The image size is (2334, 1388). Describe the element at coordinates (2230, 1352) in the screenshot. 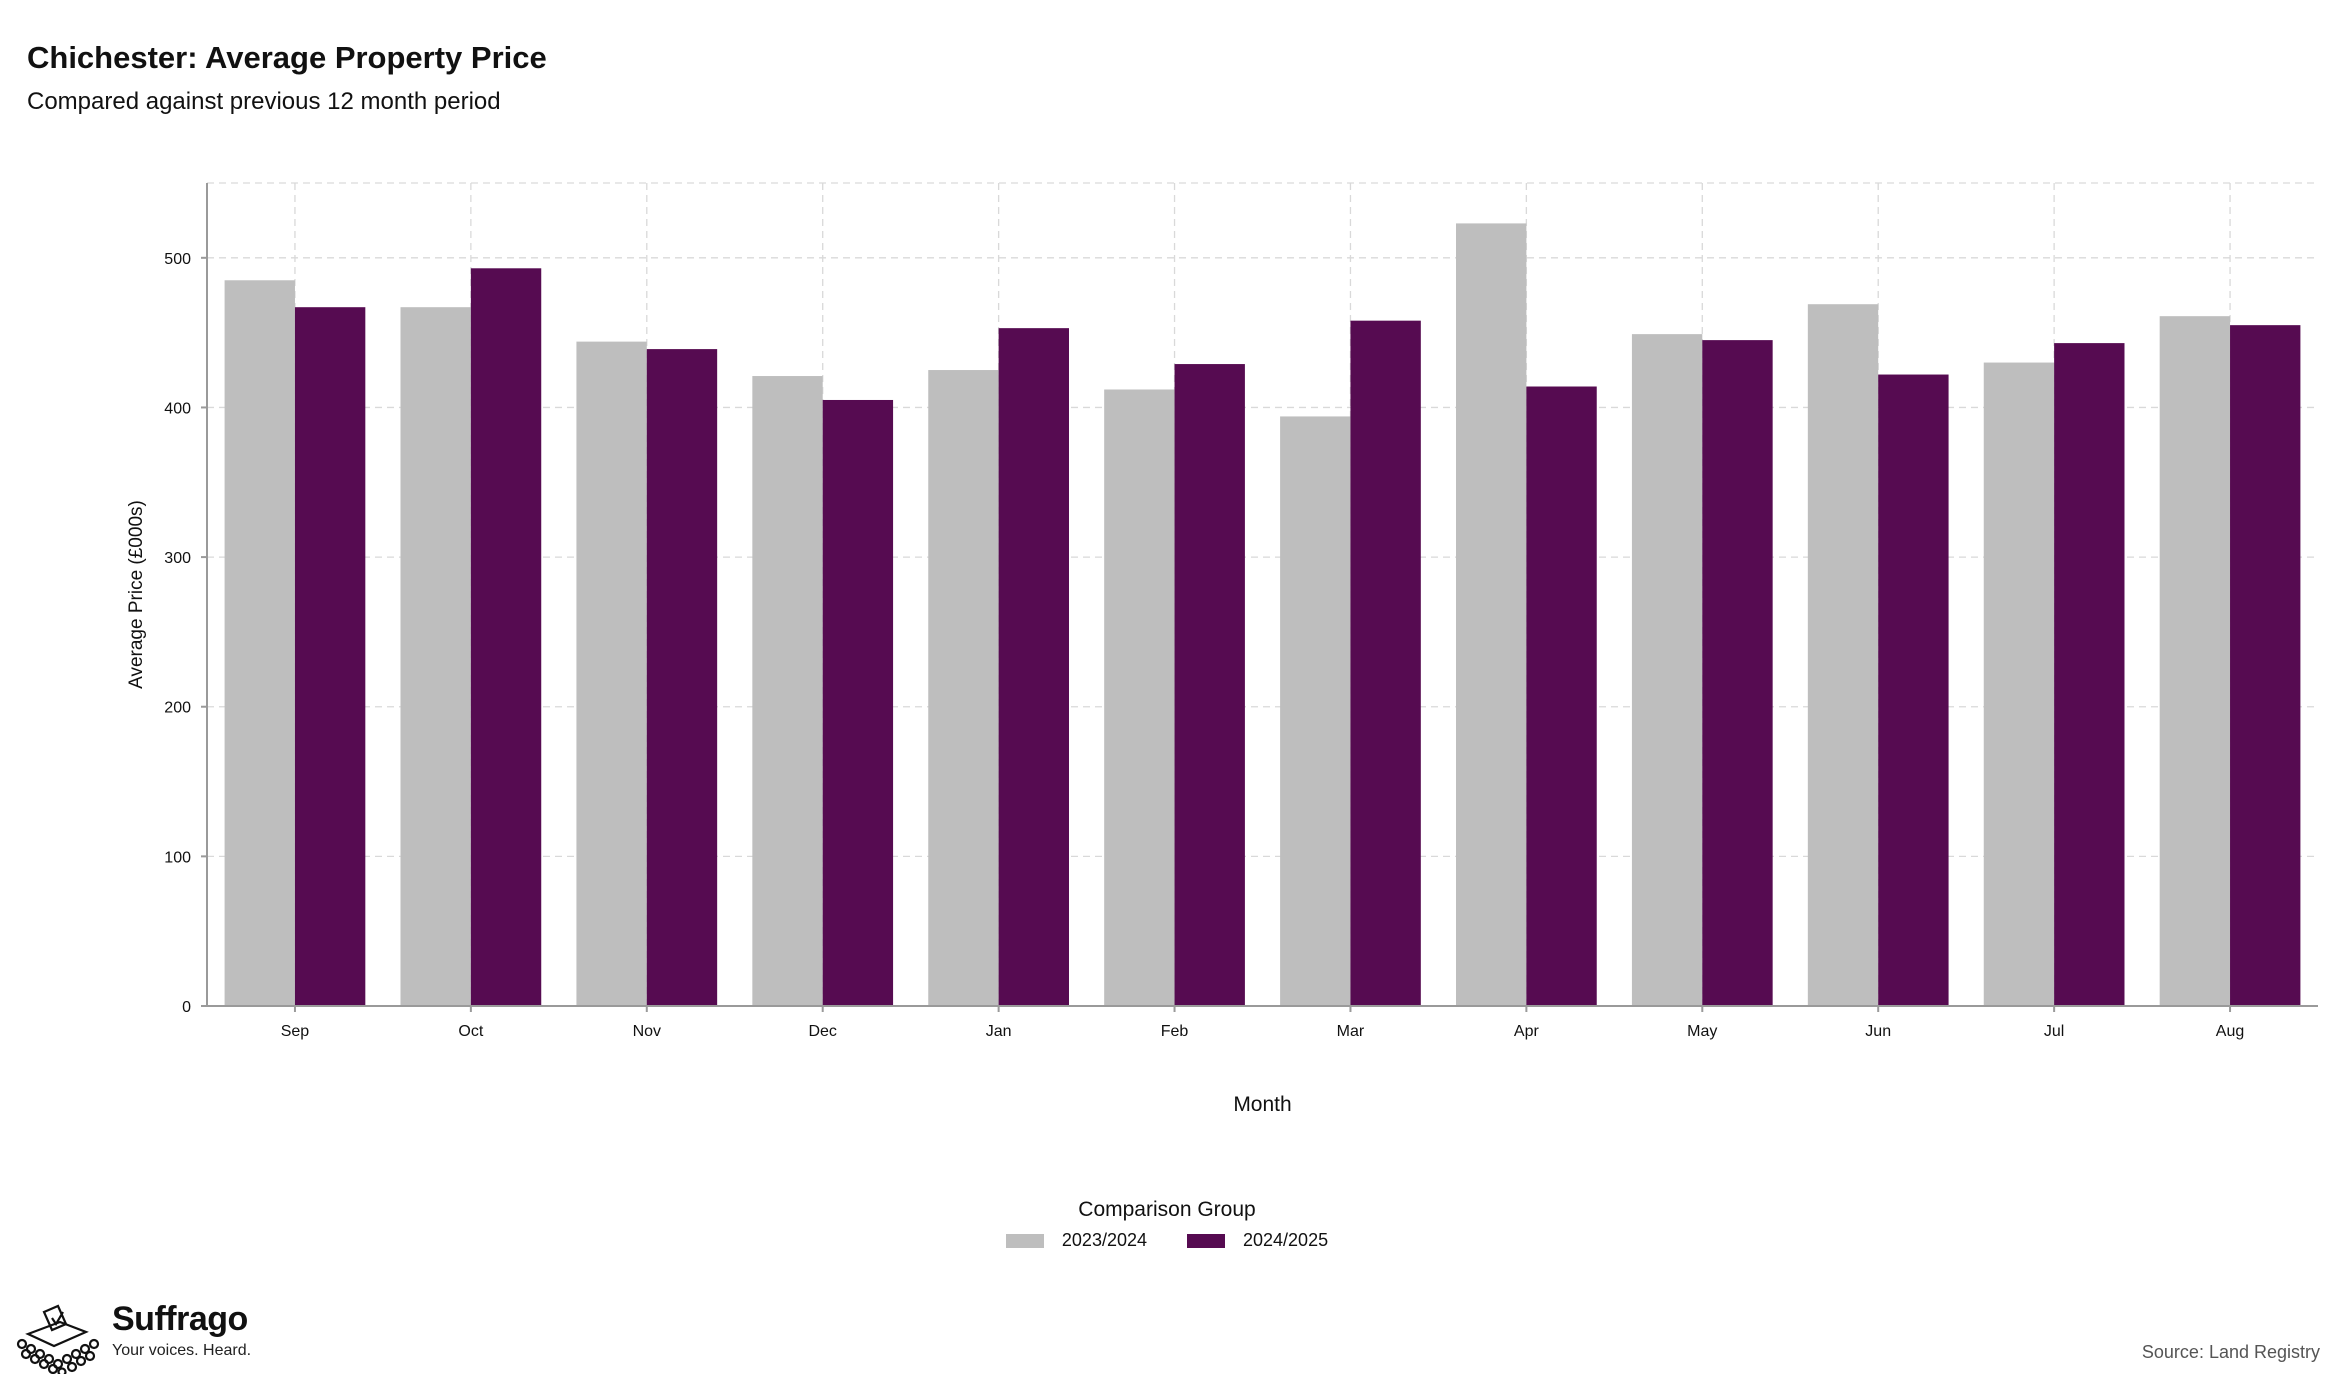

I see `source-note: Source: Land Registry` at that location.